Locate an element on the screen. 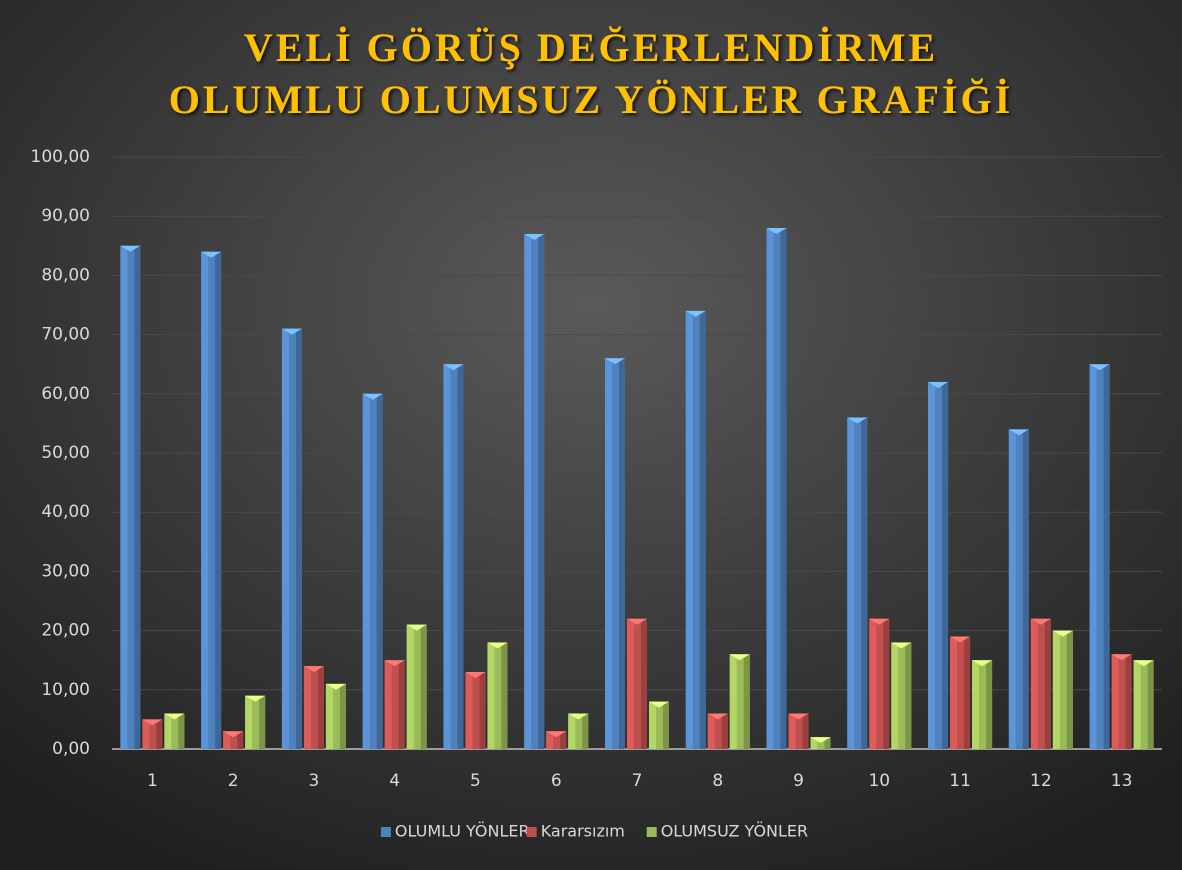  x-tick-label: 9 is located at coordinates (798, 781).